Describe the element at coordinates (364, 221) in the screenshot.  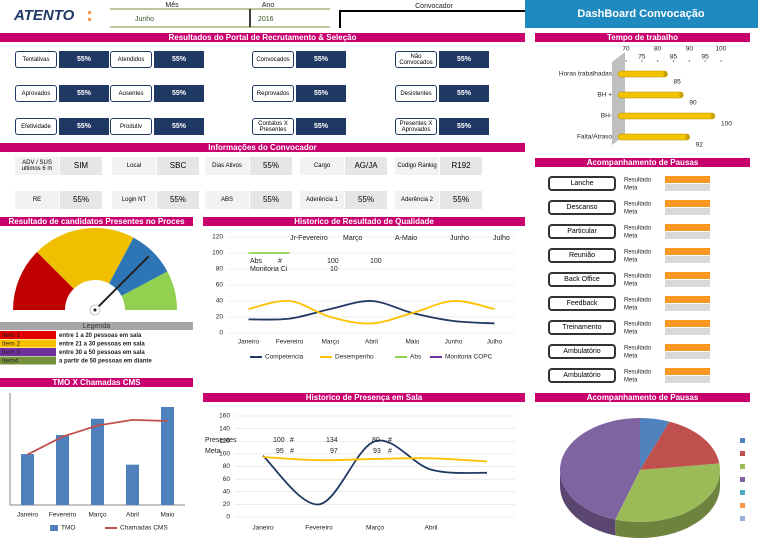
I see `section-title: Historico de Resultado de Qualidade` at that location.